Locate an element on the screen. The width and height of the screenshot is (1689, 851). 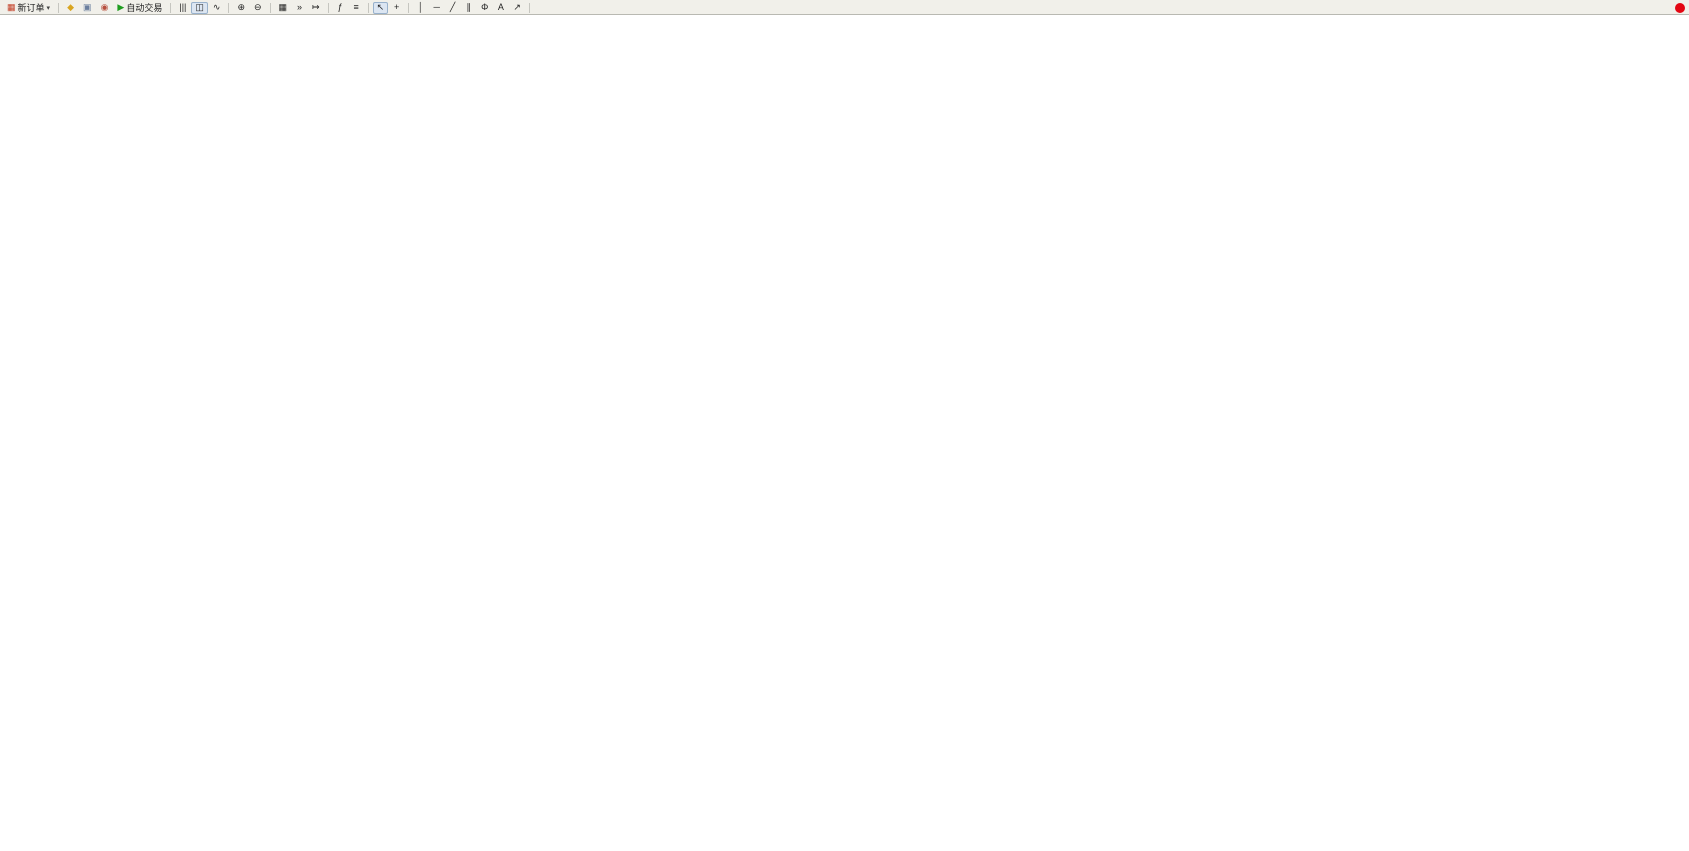
tile-windows-button: ▦ is located at coordinates (283, 8).